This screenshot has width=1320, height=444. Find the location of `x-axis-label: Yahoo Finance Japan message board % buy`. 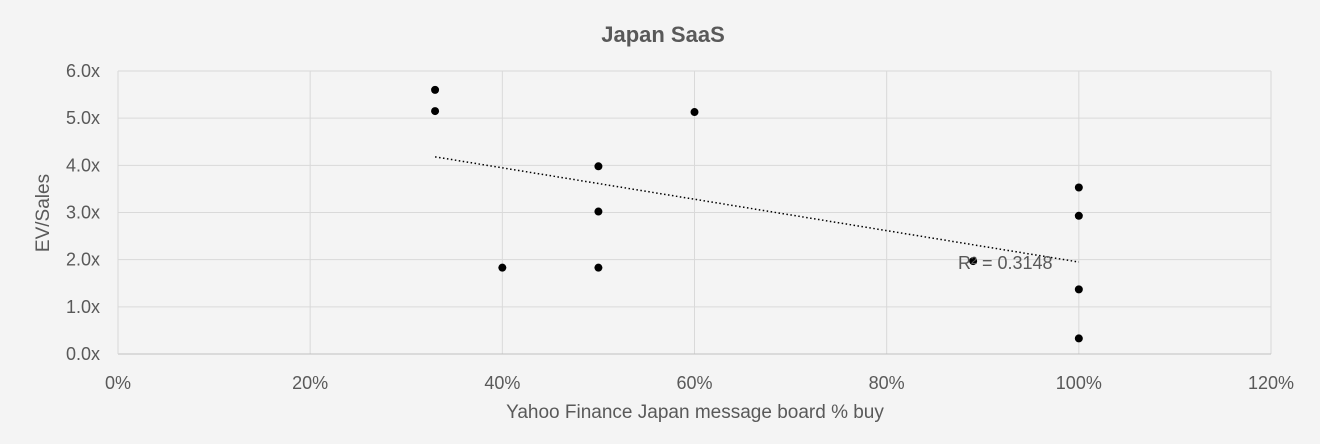

x-axis-label: Yahoo Finance Japan message board % buy is located at coordinates (695, 412).